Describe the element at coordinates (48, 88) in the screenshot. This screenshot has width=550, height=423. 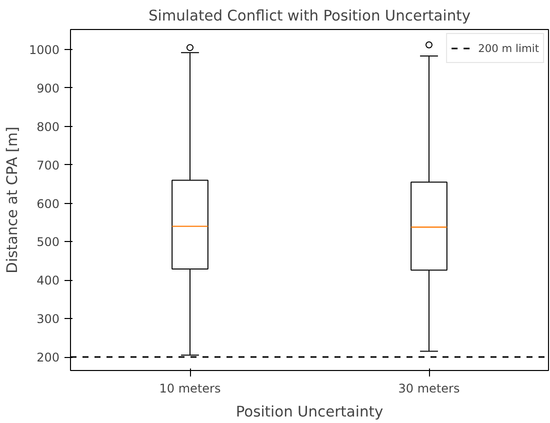
I see `y-tick-label: 900` at that location.